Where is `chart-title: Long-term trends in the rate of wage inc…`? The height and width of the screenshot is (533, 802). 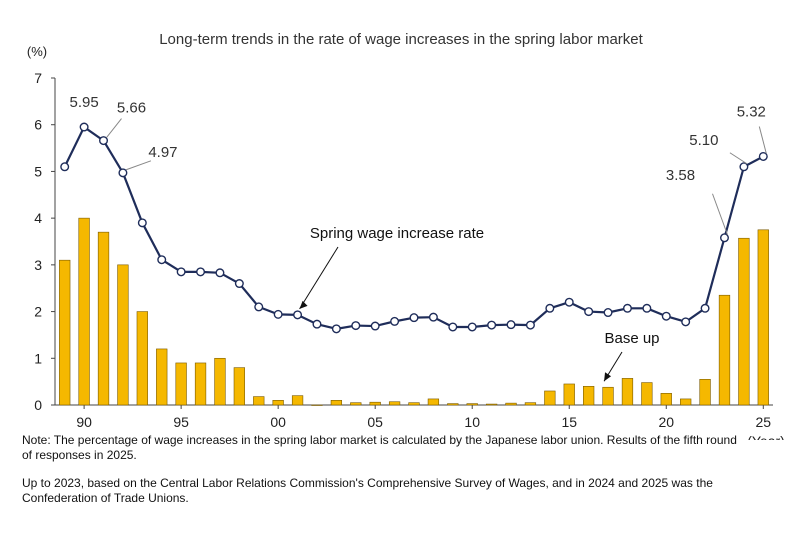
chart-title: Long-term trends in the rate of wage inc… is located at coordinates (401, 39).